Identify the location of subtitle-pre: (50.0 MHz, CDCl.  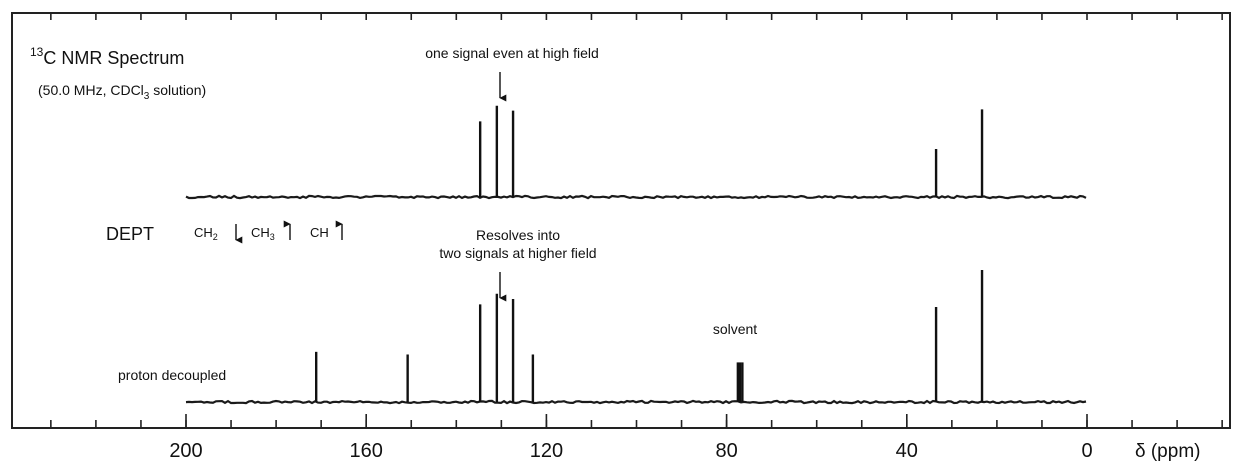
(91, 90).